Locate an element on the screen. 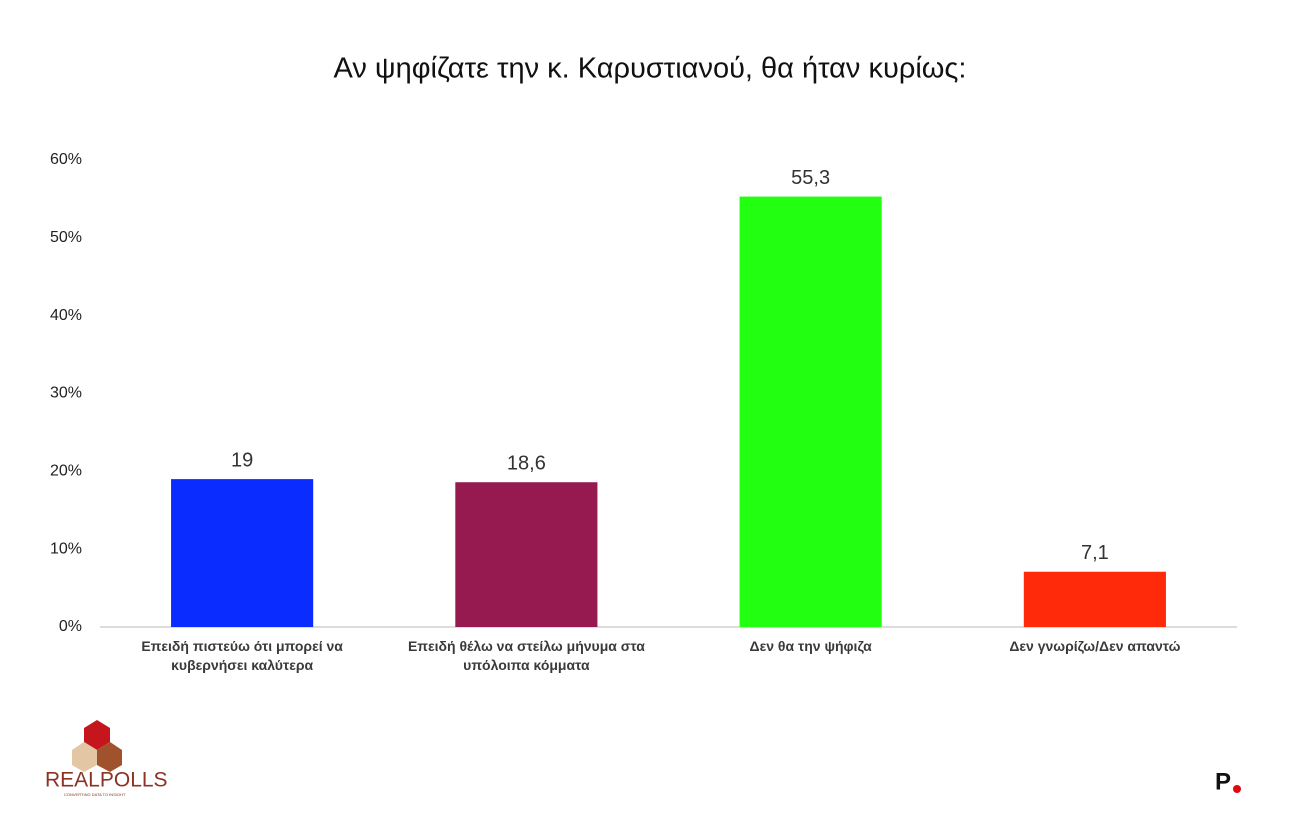 This screenshot has height=822, width=1290. y-tick-label: 30% is located at coordinates (66, 393).